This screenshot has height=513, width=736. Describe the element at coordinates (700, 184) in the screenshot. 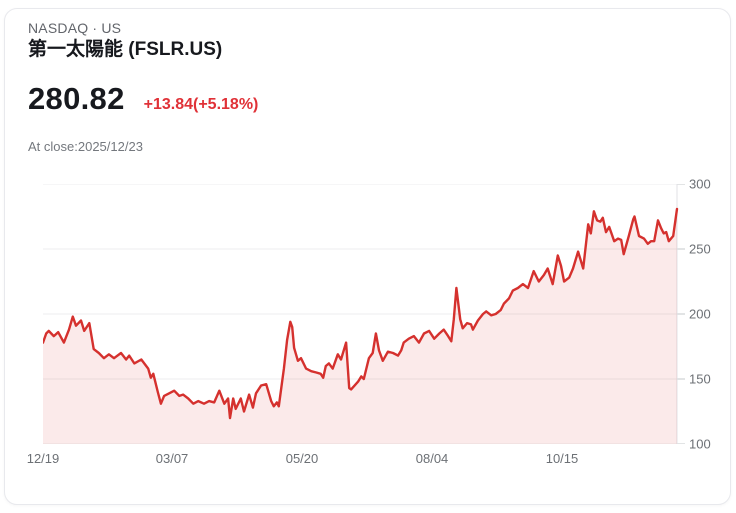

I see `y-axis-label: 300` at that location.